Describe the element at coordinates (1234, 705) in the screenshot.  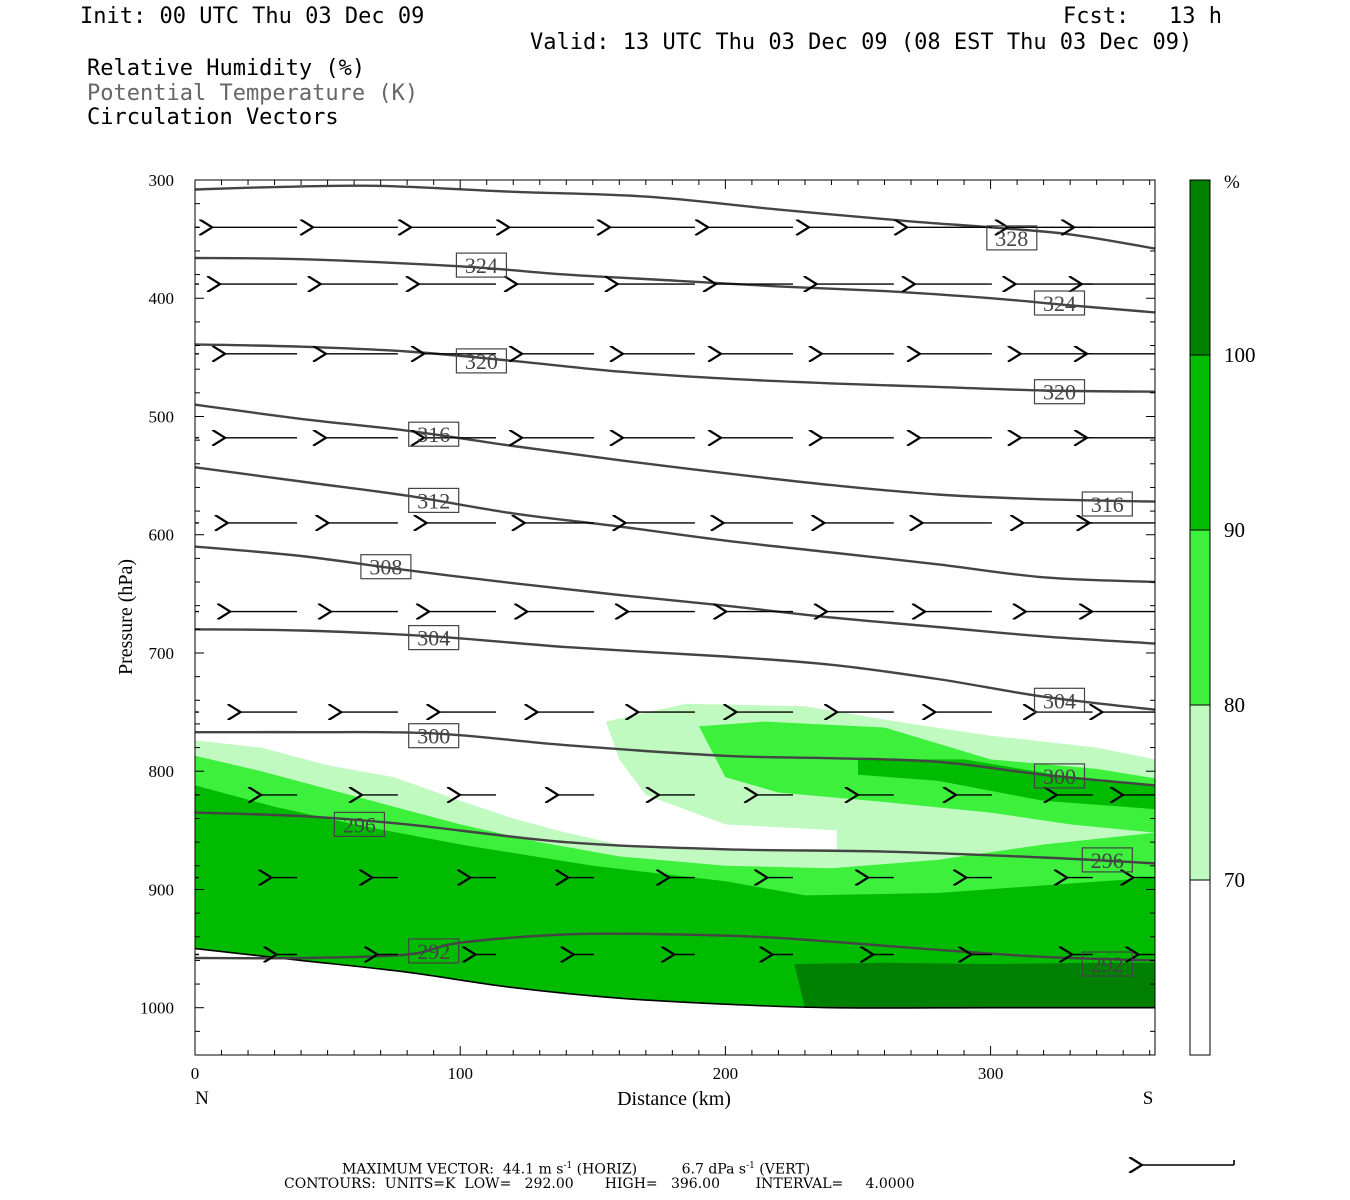
I see `colorbar-label: 80` at that location.